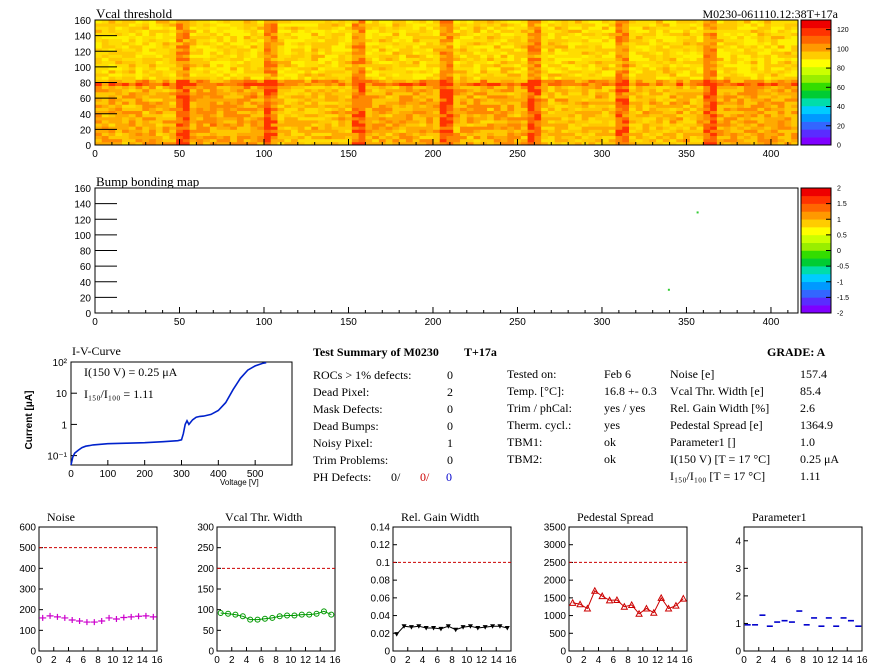 The height and width of the screenshot is (672, 896). What do you see at coordinates (839, 146) in the screenshot?
I see `palette-tick-label: 0` at bounding box center [839, 146].